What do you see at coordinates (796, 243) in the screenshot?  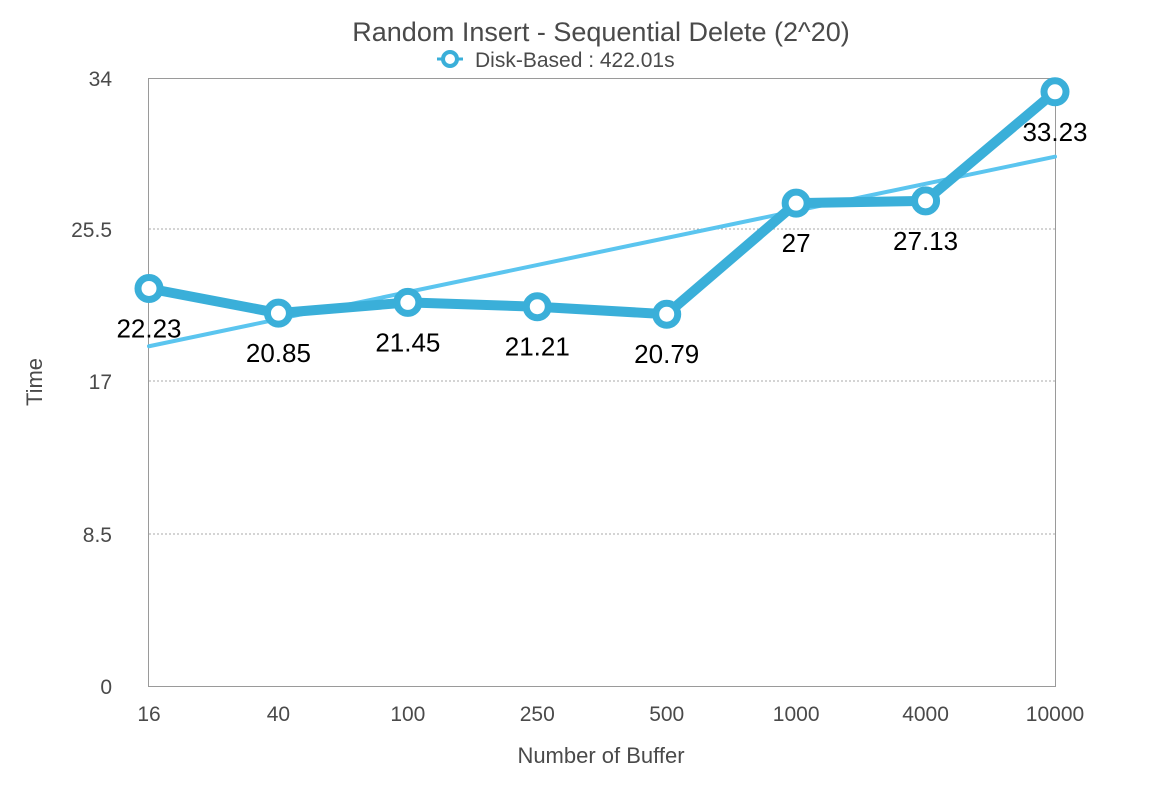 I see `data-label: 27` at bounding box center [796, 243].